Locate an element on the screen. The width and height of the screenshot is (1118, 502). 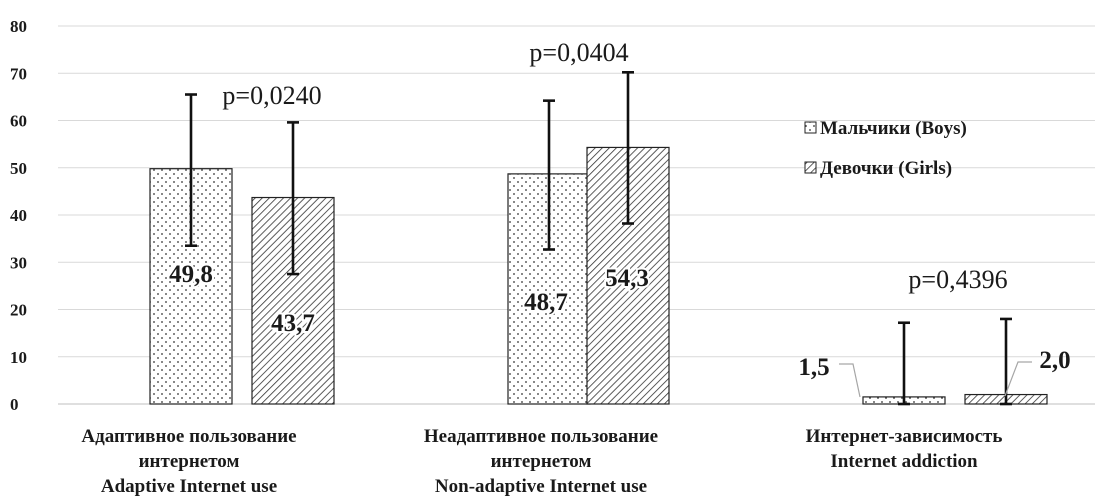
y-axis: 0 10 20 30 40 50 60 70 80 is located at coordinates (18, 215).